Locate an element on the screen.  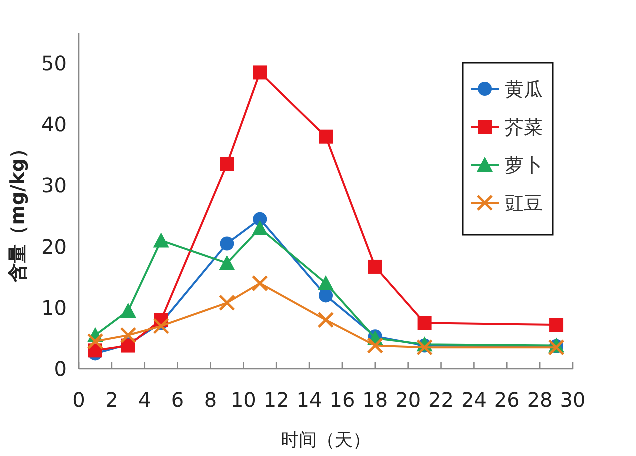
x-tick-label: 6 is located at coordinates (177, 400).